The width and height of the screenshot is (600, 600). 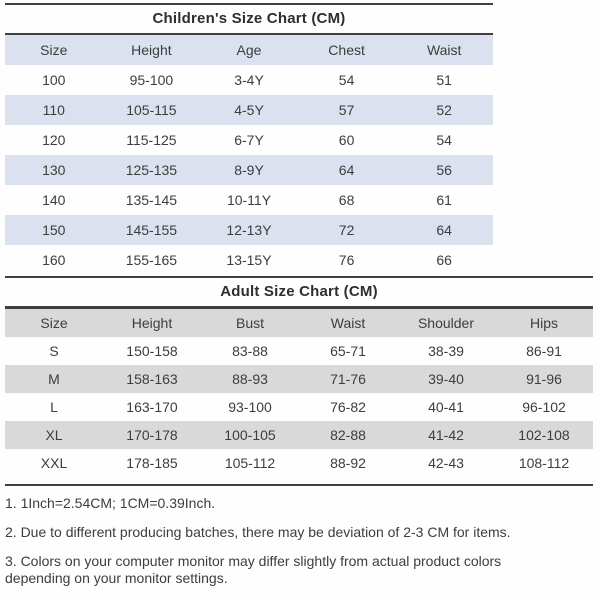 I want to click on table-row: 120 115-125 6-7Y 60 54, so click(x=249, y=140).